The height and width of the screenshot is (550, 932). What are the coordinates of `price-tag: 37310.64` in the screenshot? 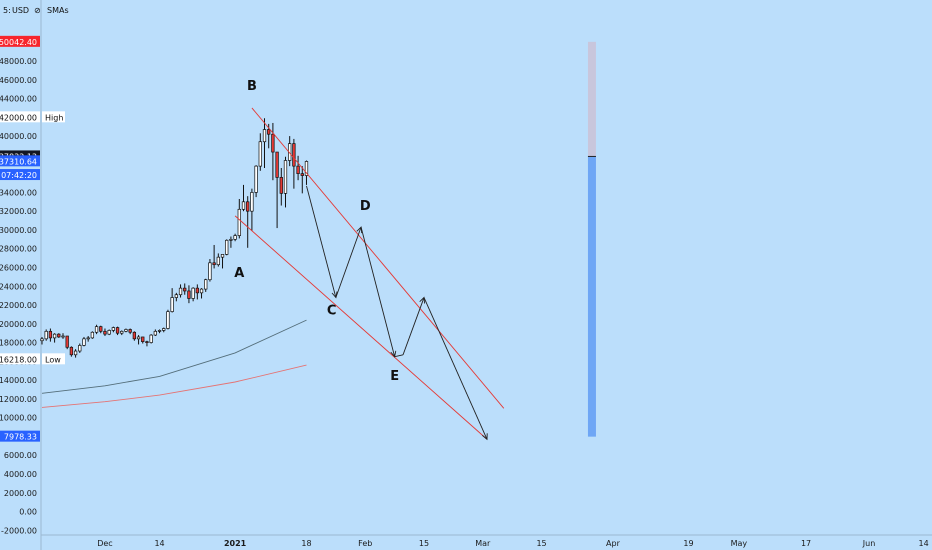 It's located at (20, 161).